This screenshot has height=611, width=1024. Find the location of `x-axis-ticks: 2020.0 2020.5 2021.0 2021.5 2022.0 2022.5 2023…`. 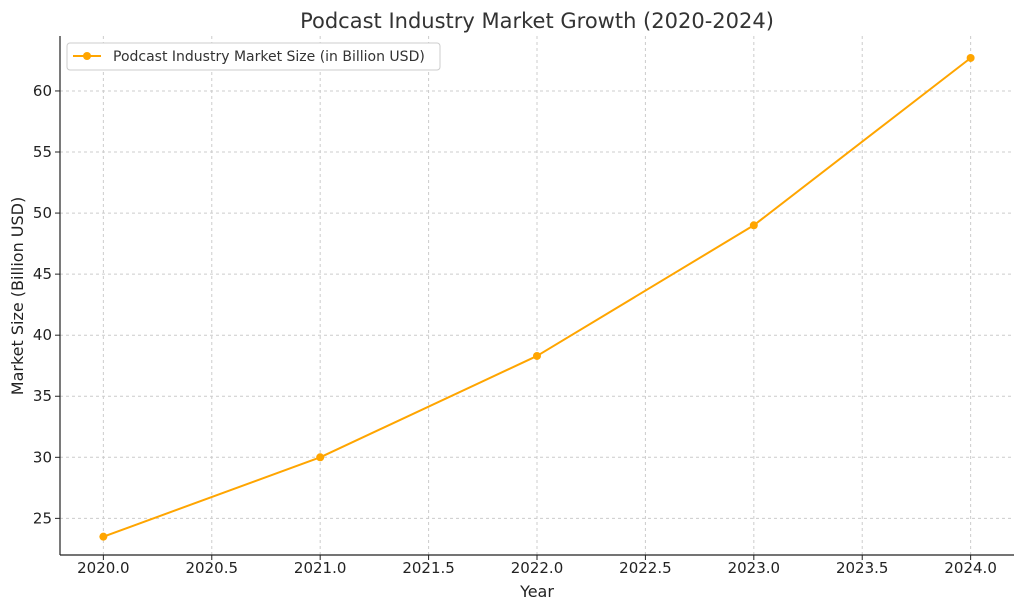

x-axis-ticks: 2020.0 2020.5 2021.0 2021.5 2022.0 2022.5 2023… is located at coordinates (537, 566).